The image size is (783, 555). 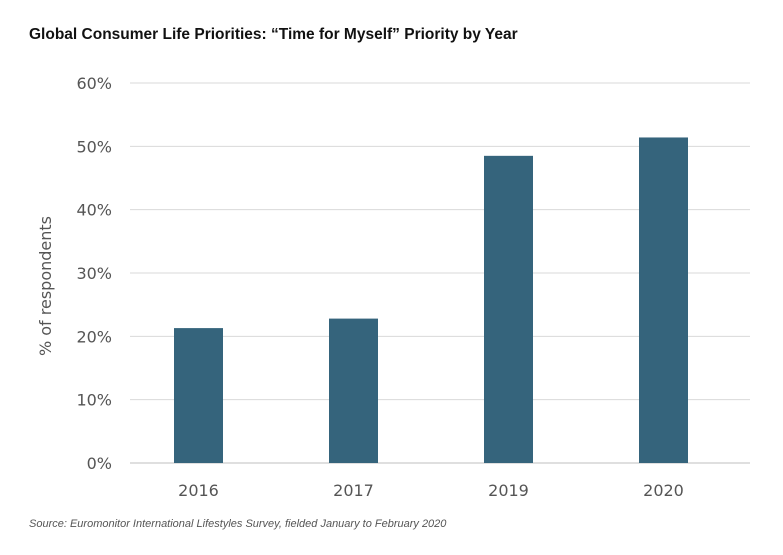 What do you see at coordinates (45, 286) in the screenshot?
I see `y-axis-title: % of respondents` at bounding box center [45, 286].